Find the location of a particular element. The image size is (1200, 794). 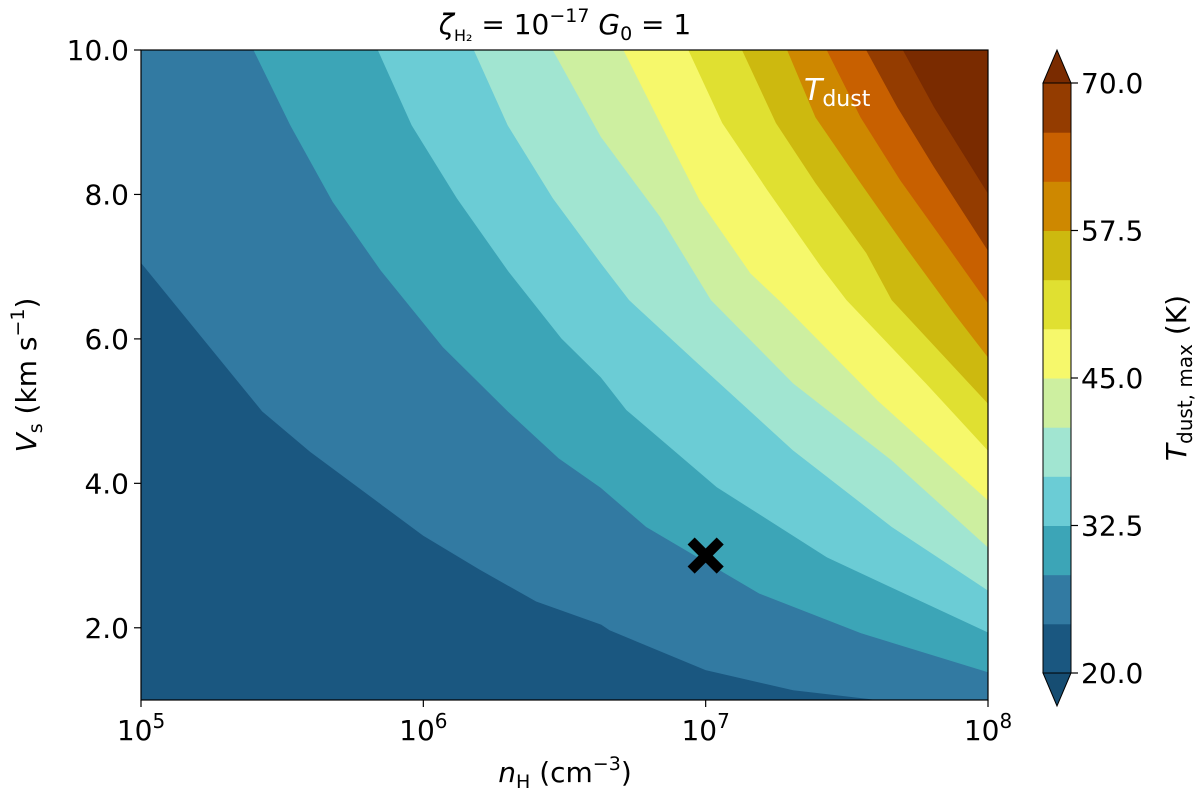

colorbar-tick-label: 32.5 is located at coordinates (1112, 526).